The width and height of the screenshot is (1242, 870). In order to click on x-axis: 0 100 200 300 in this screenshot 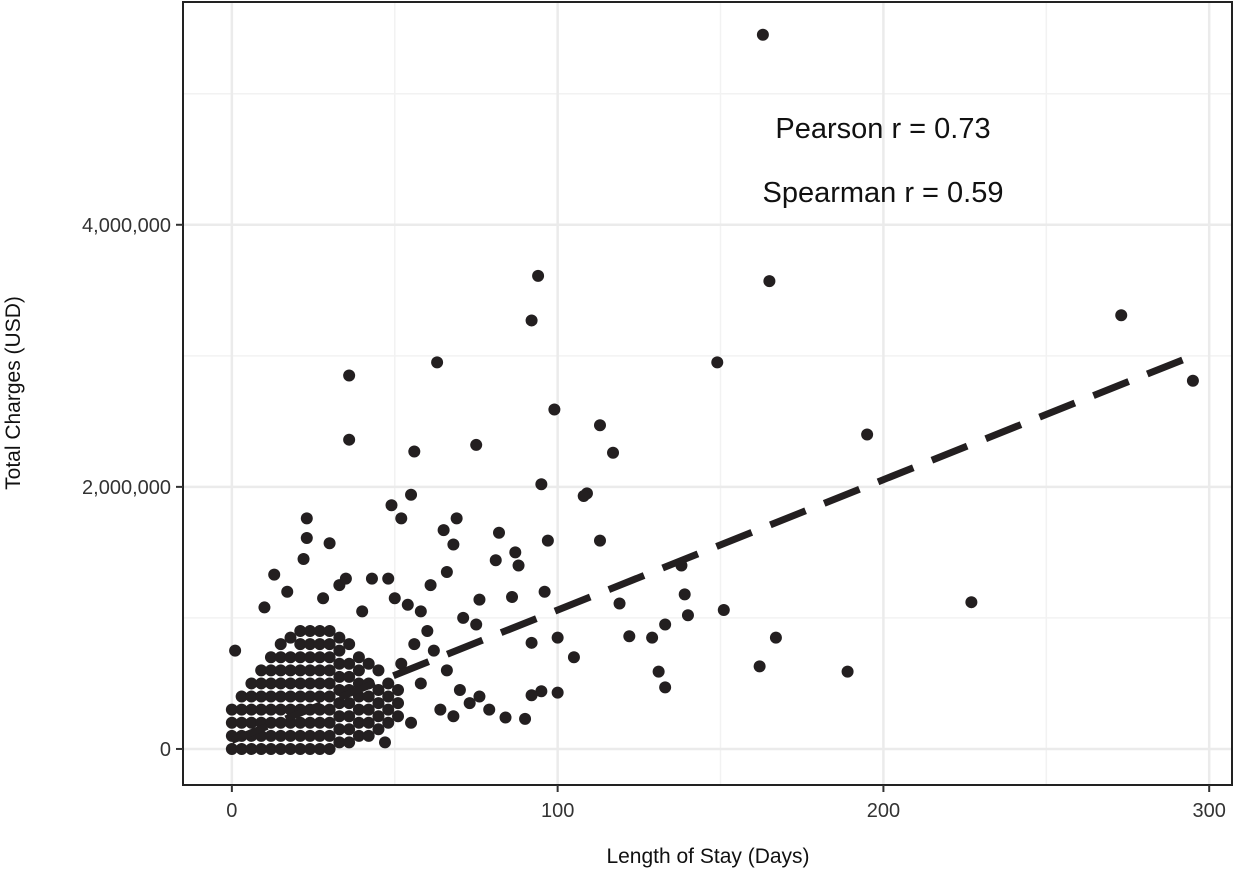, I will do `click(726, 803)`.